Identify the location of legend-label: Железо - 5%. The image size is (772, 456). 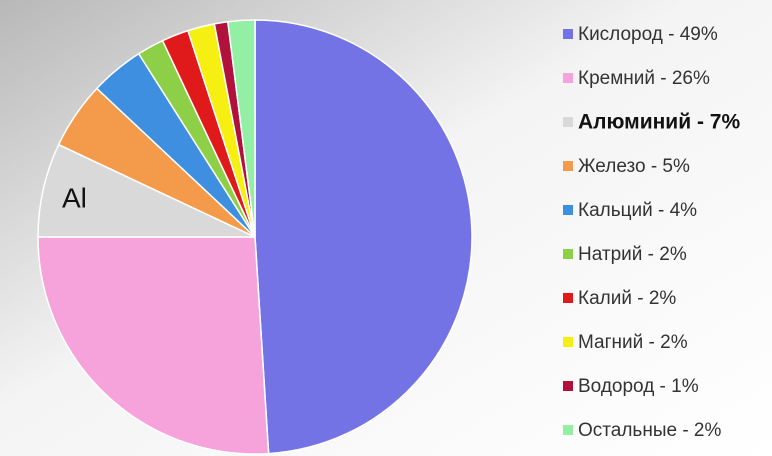
(634, 166).